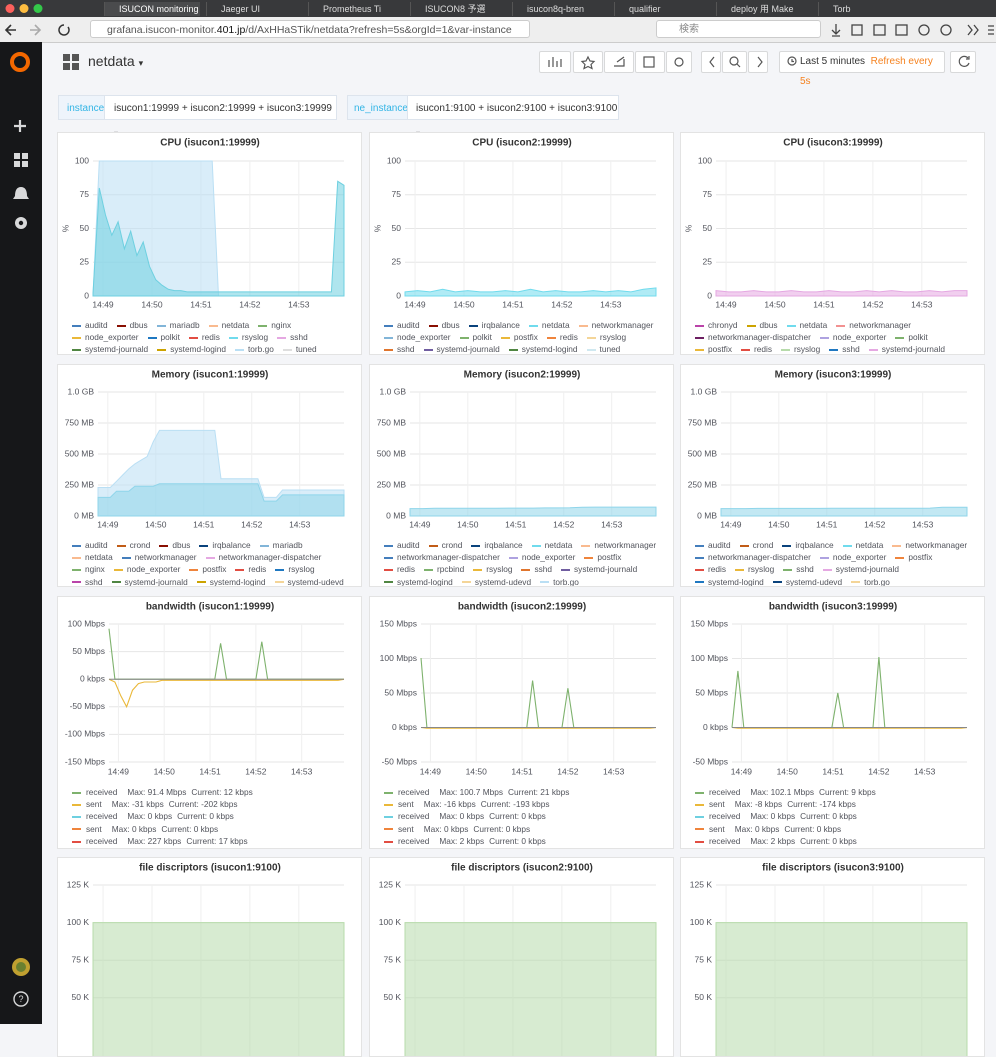  Describe the element at coordinates (209, 804) in the screenshot. I see `legend-item: sent Max: -31 kbps Current: -202 kbps` at that location.